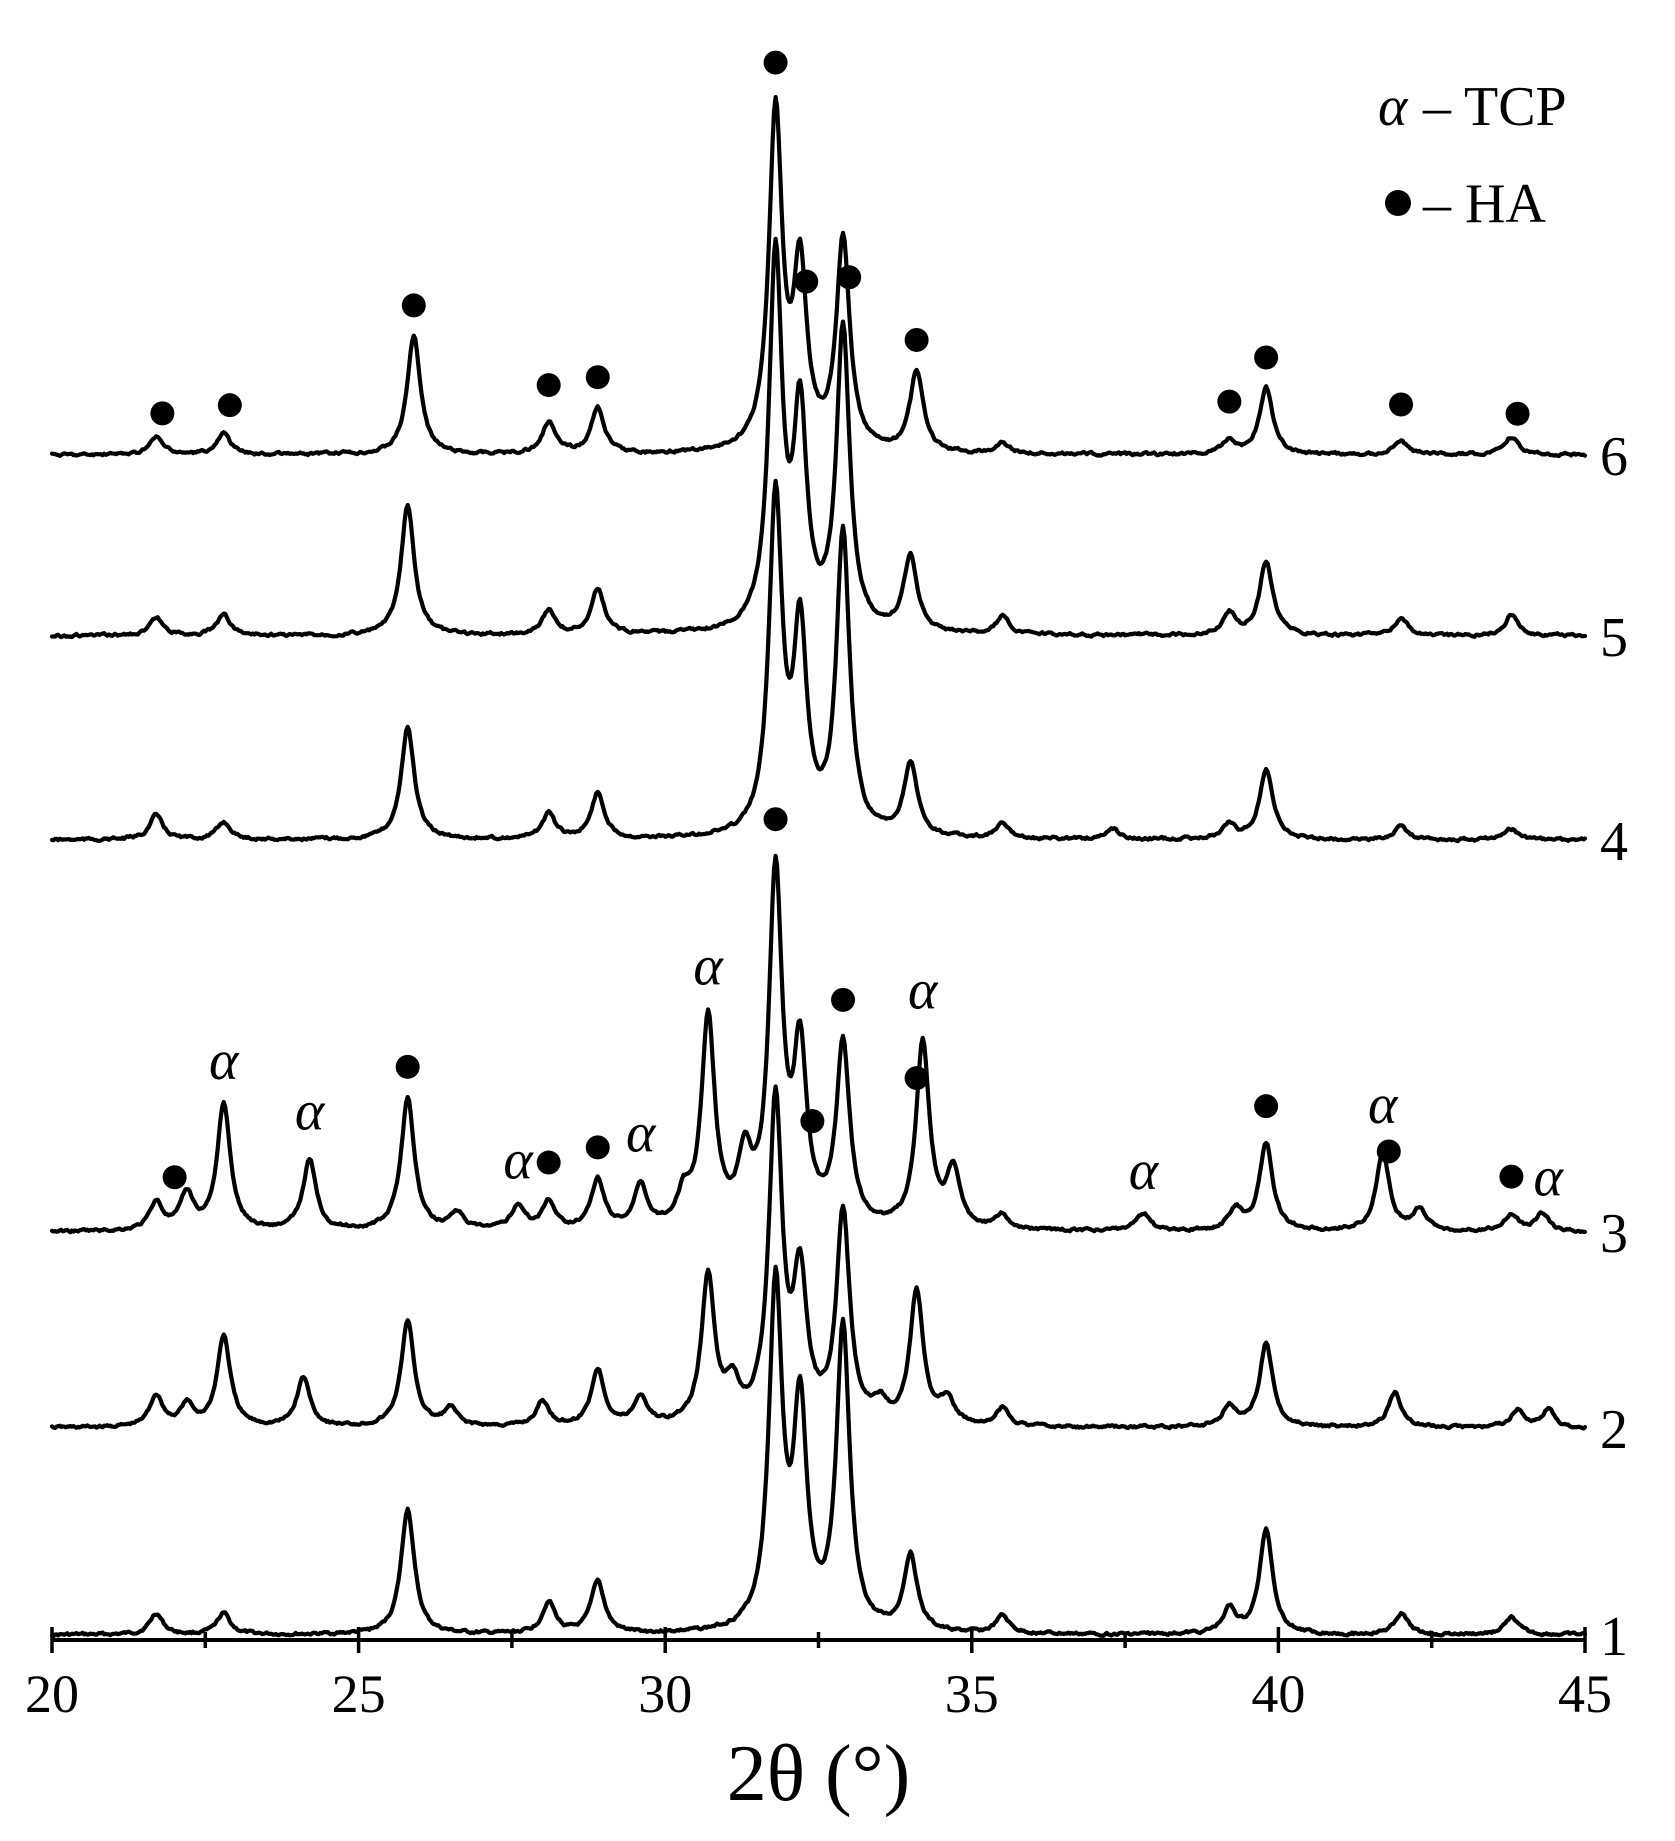 This screenshot has height=1841, width=1675. What do you see at coordinates (1614, 457) in the screenshot?
I see `trace-label-6: 6` at bounding box center [1614, 457].